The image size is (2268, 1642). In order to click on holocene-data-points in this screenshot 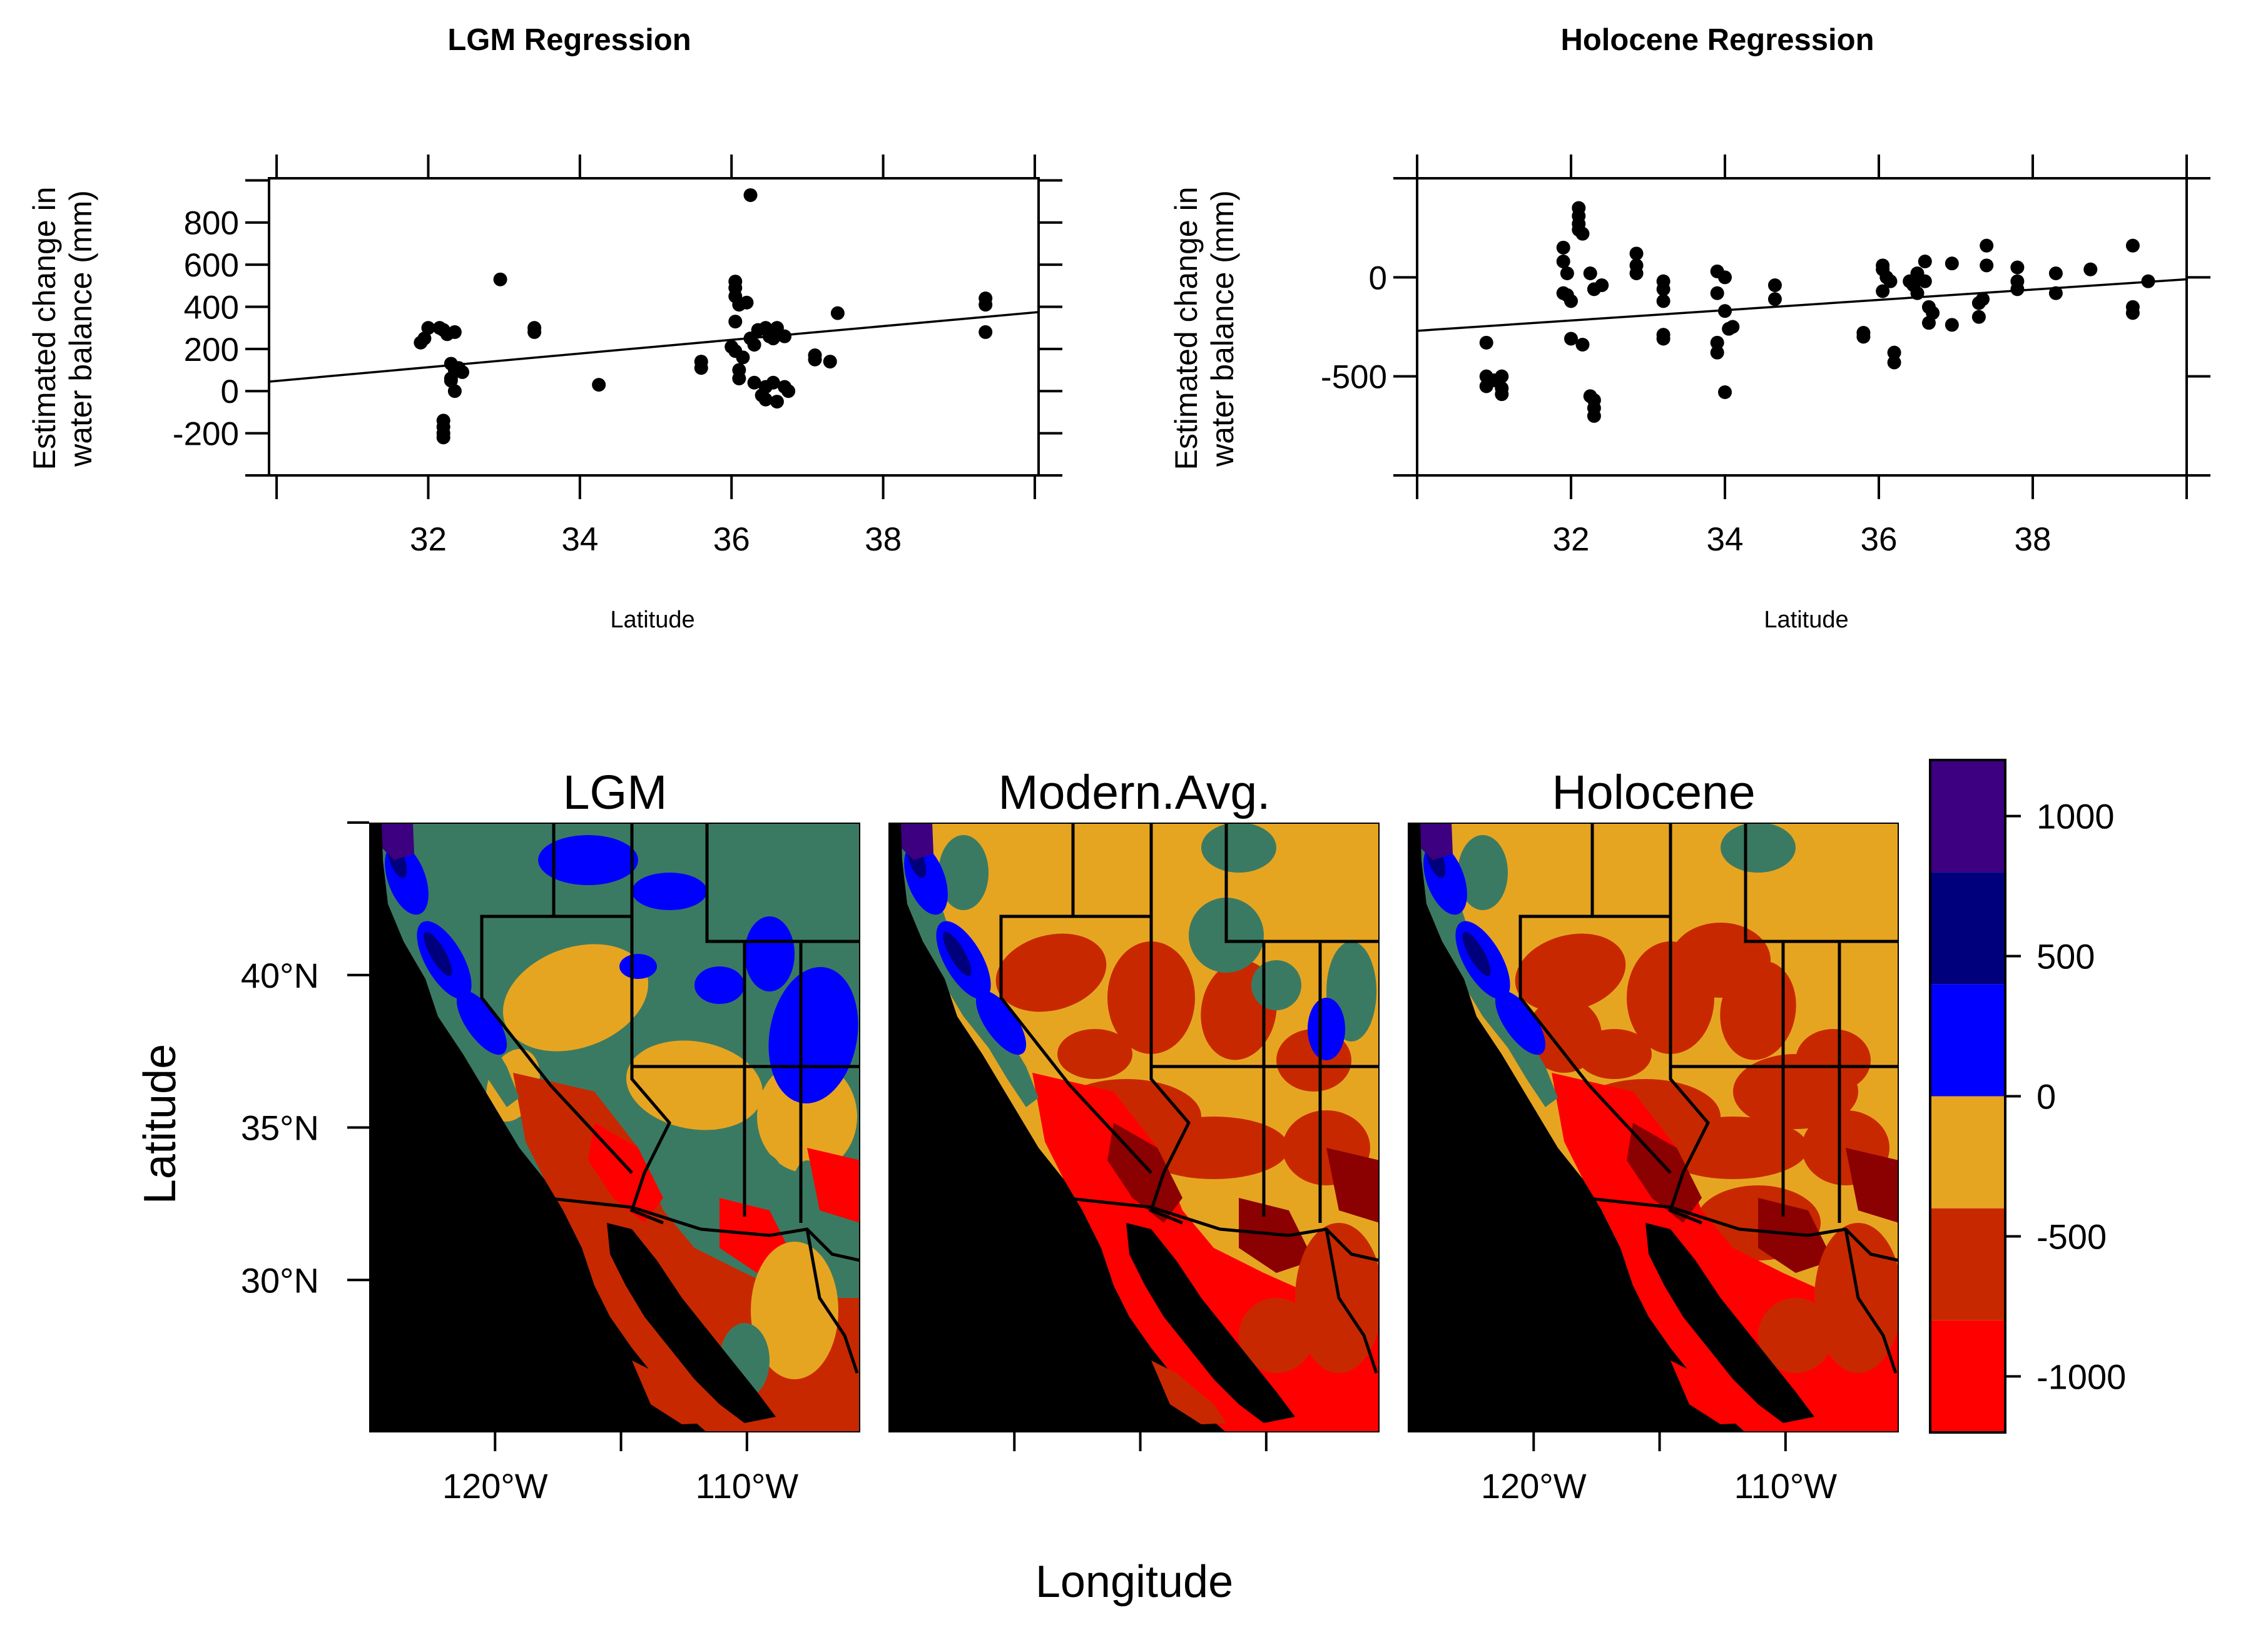, I will do `click(1817, 312)`.